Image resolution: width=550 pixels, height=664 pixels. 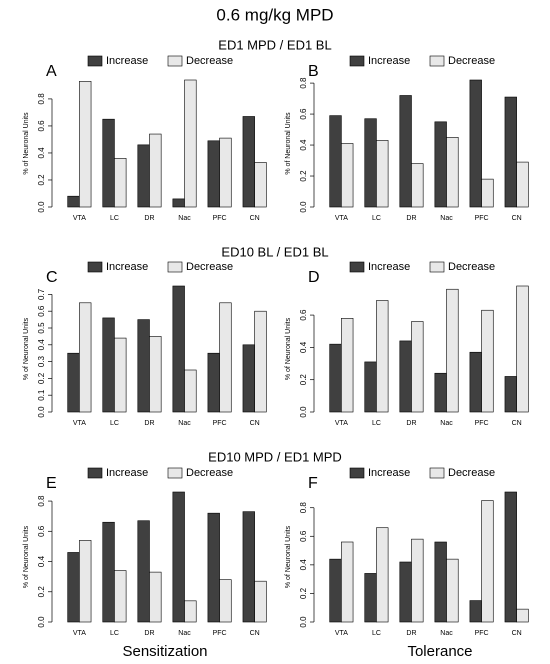 I want to click on row-title: ED10 MPD / ED1 MPD, so click(x=275, y=456).